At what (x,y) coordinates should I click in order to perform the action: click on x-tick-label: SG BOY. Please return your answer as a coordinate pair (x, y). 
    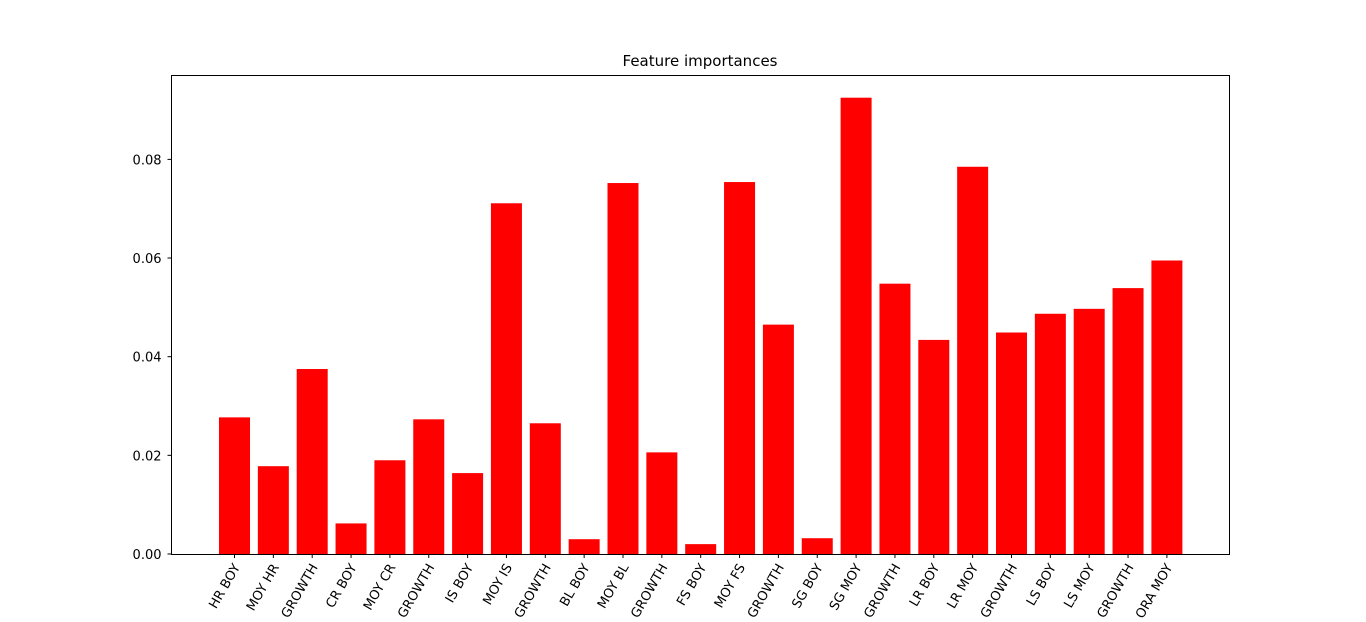
    Looking at the image, I should click on (807, 586).